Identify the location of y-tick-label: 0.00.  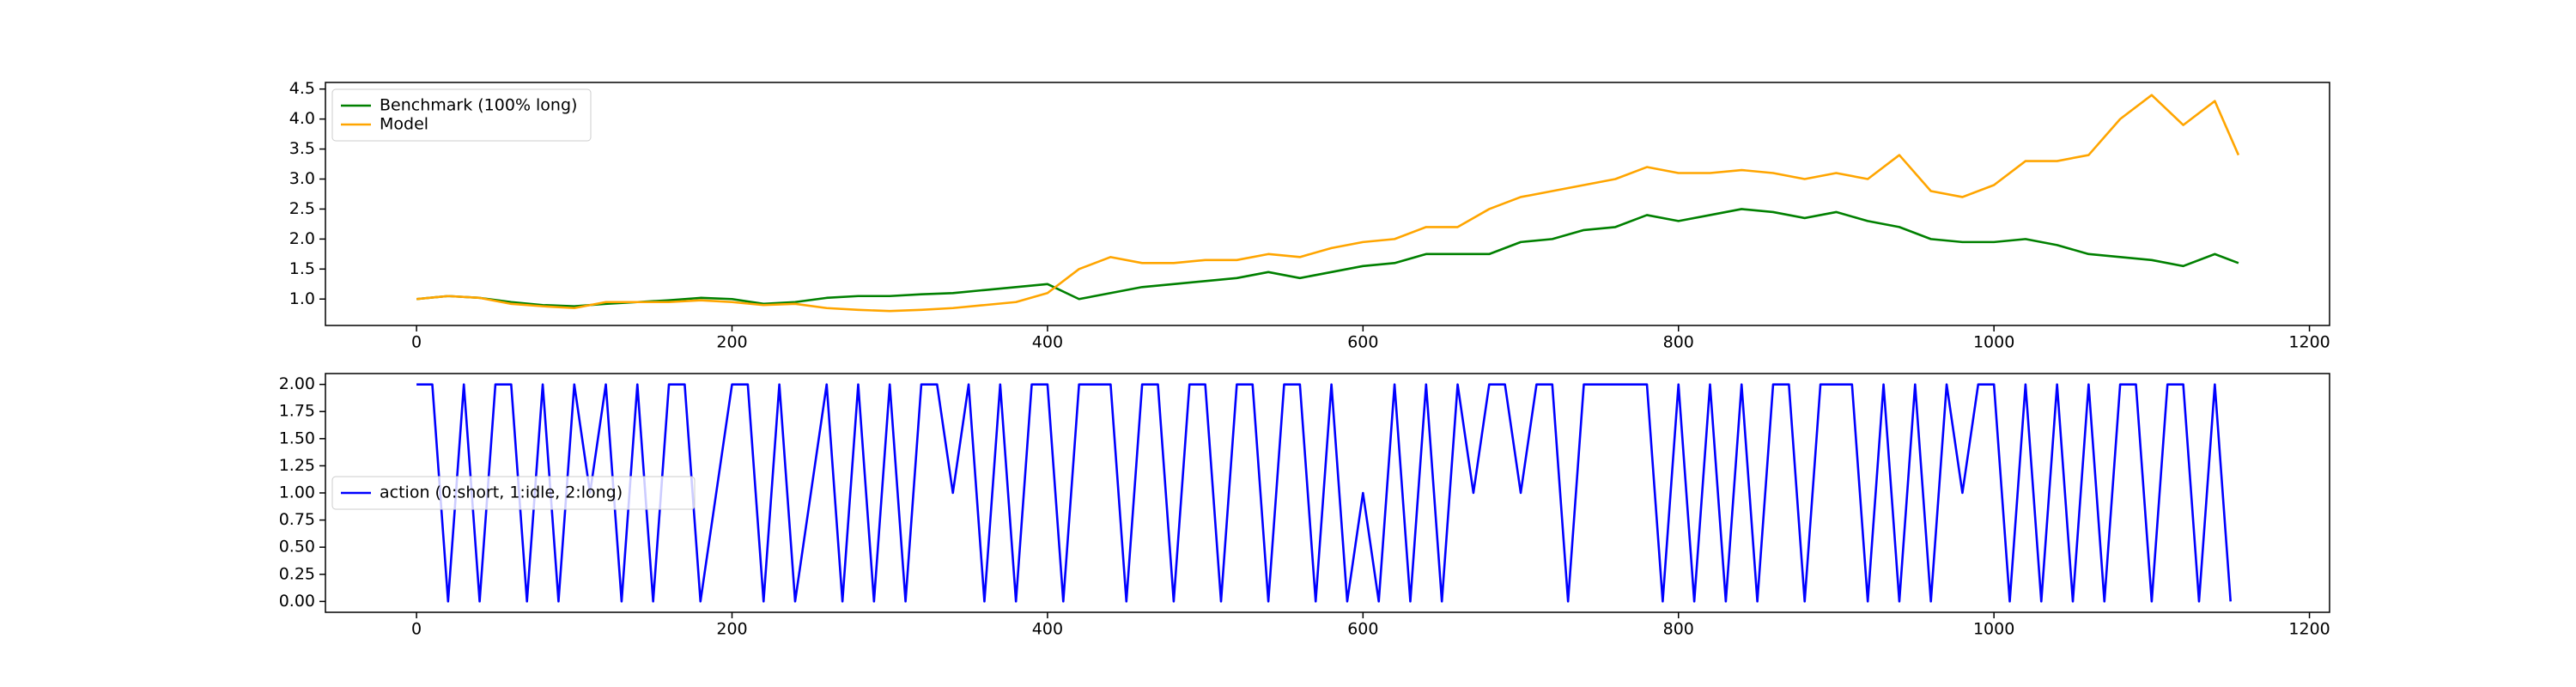
(297, 601).